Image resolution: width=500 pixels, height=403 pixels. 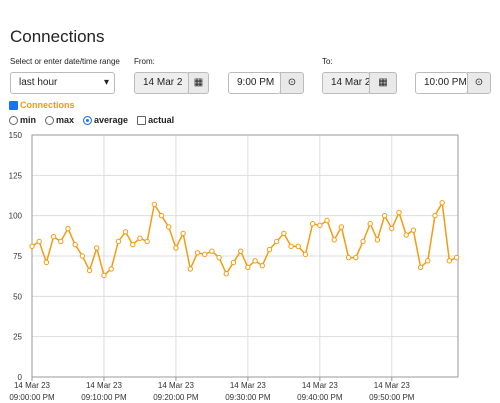 I want to click on y-tick-label: 0, so click(x=20, y=377).